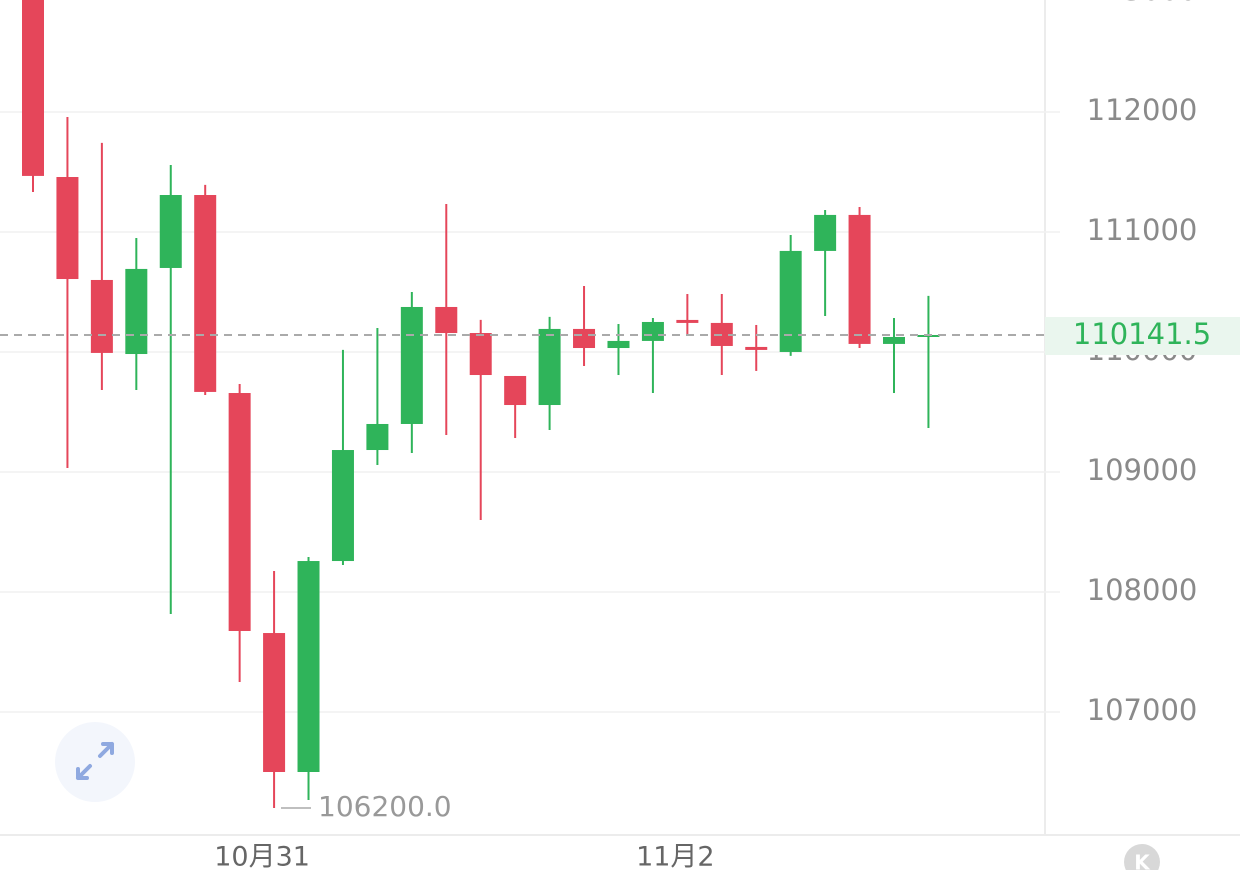 This screenshot has height=870, width=1240. What do you see at coordinates (675, 856) in the screenshot?
I see `x-tick-label: 11月2` at bounding box center [675, 856].